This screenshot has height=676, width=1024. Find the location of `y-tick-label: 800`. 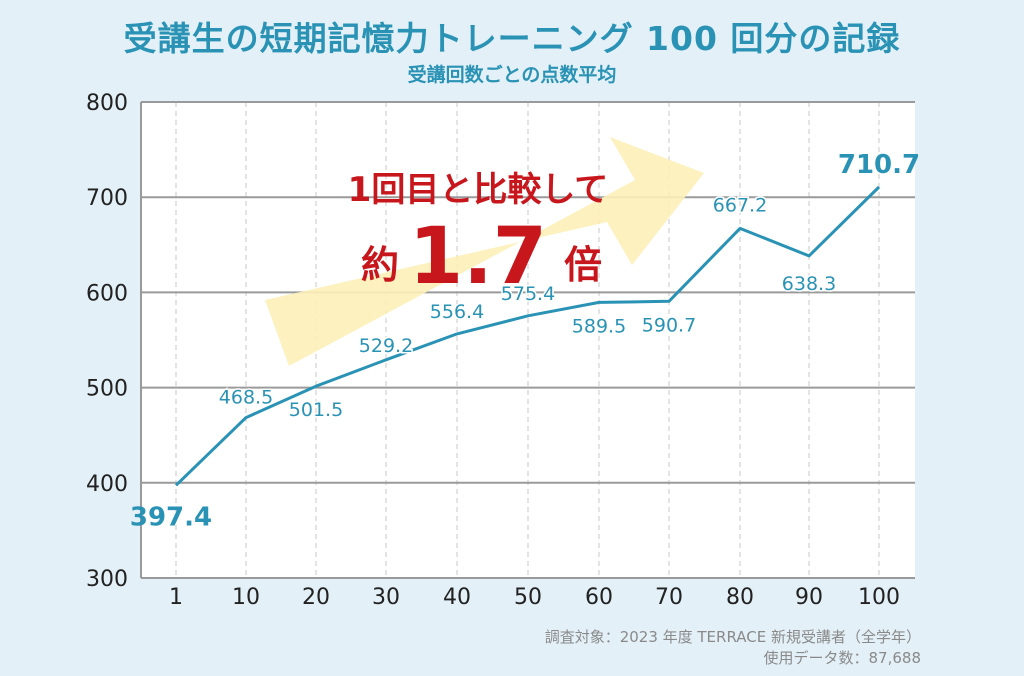

y-tick-label: 800 is located at coordinates (107, 103).